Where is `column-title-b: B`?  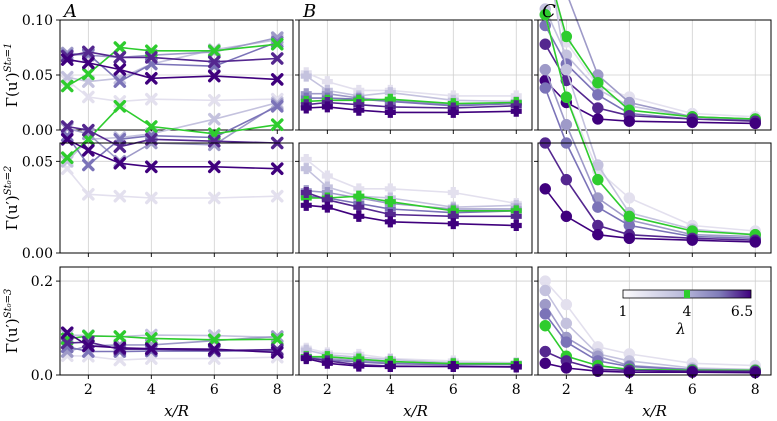
column-title-b: B is located at coordinates (309, 11).